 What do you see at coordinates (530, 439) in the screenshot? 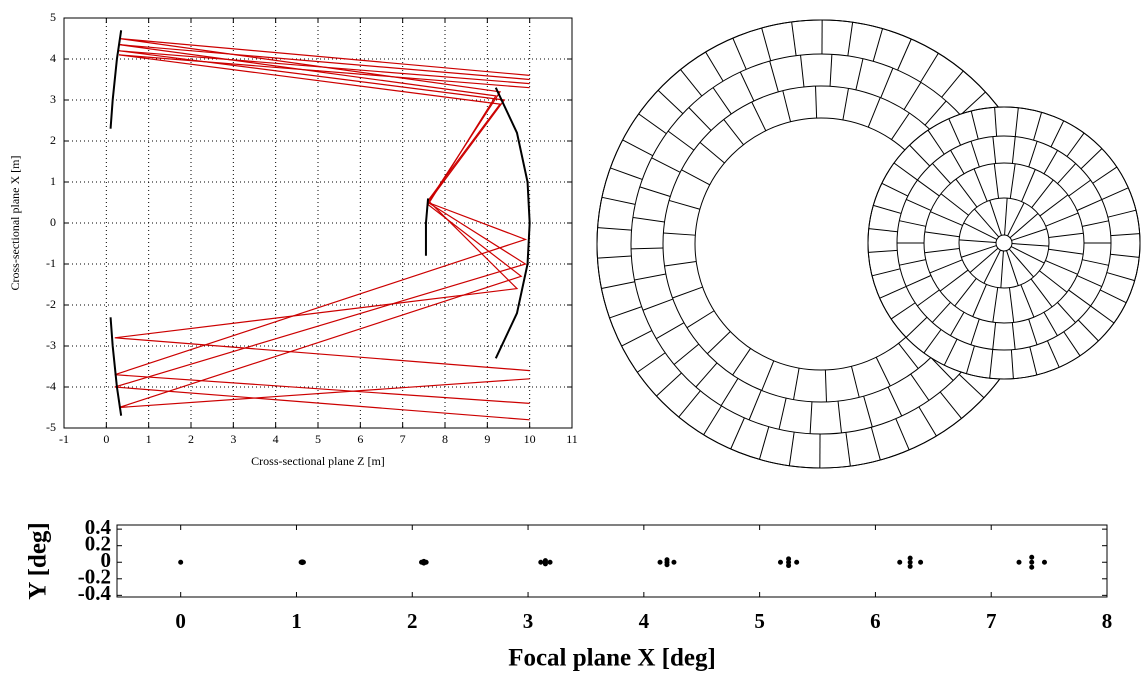
I see `x-tick-label: 10` at bounding box center [530, 439].